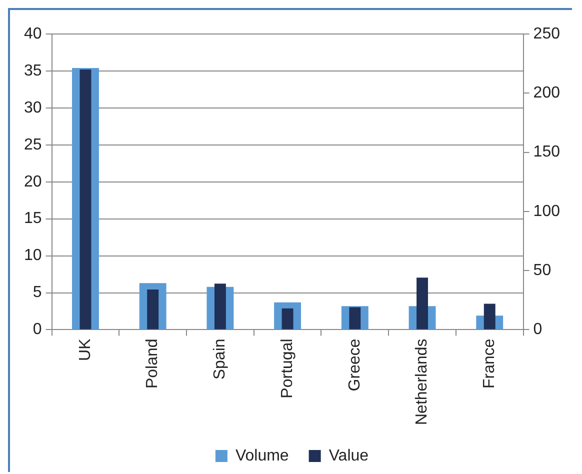 Image resolution: width=582 pixels, height=474 pixels. What do you see at coordinates (546, 152) in the screenshot?
I see `y2-tick-label: 150` at bounding box center [546, 152].